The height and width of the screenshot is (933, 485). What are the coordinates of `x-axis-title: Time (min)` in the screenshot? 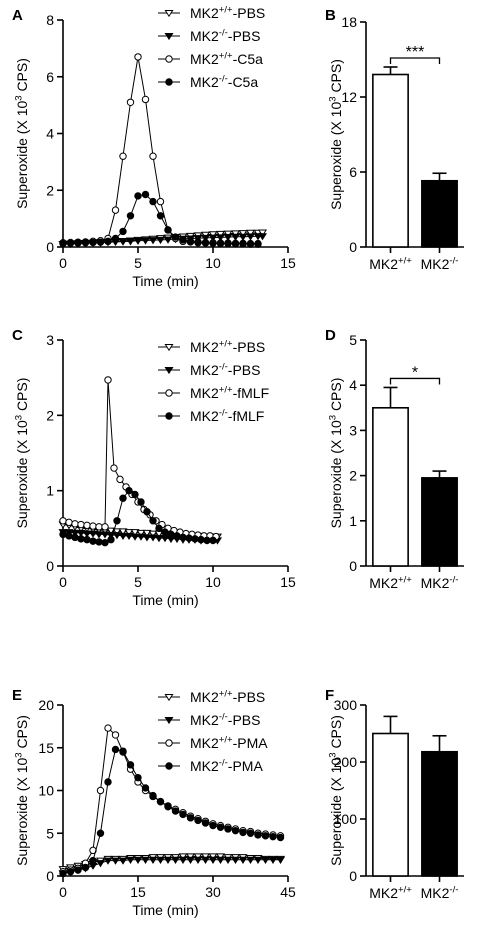 It's located at (165, 910).